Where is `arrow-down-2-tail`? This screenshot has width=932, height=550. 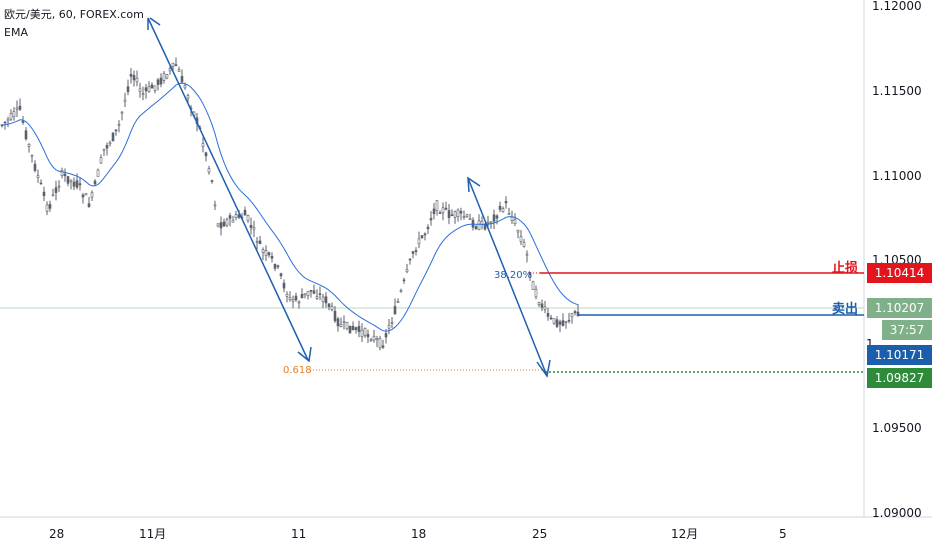
arrow-down-2-tail is located at coordinates (474, 184).